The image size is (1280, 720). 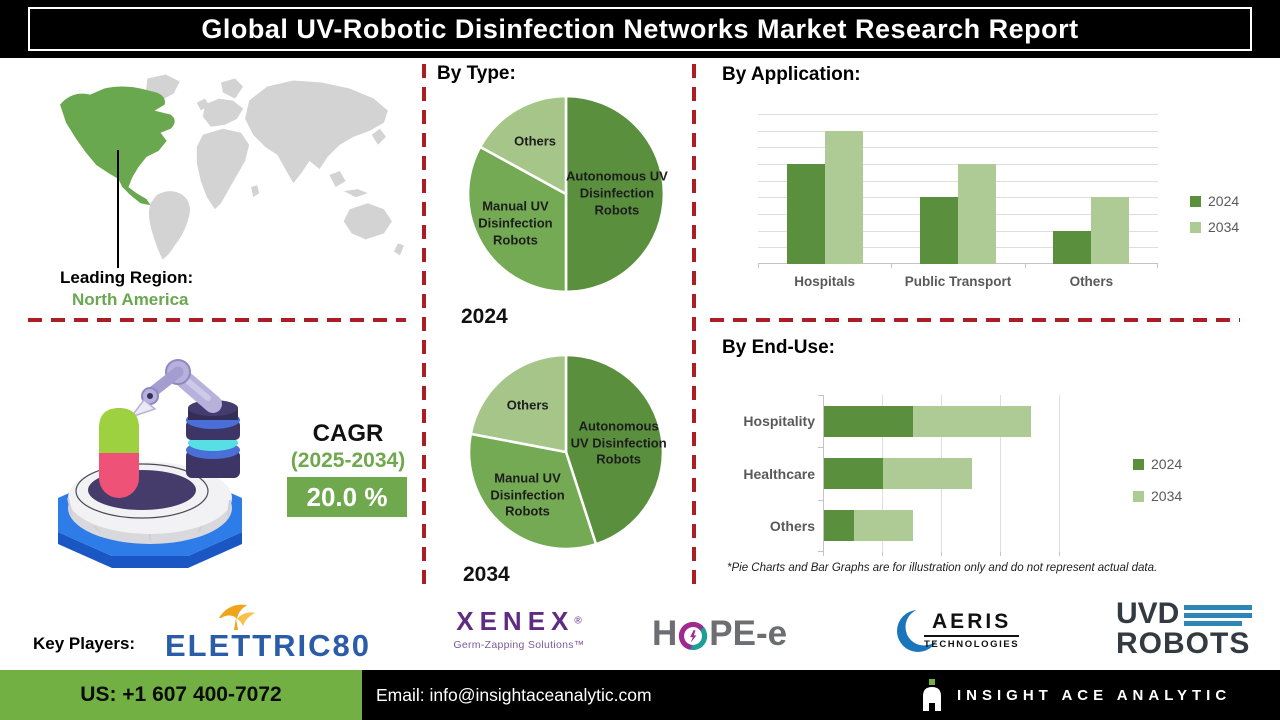 What do you see at coordinates (779, 473) in the screenshot?
I see `category-label-healthcare: Healthcare` at bounding box center [779, 473].